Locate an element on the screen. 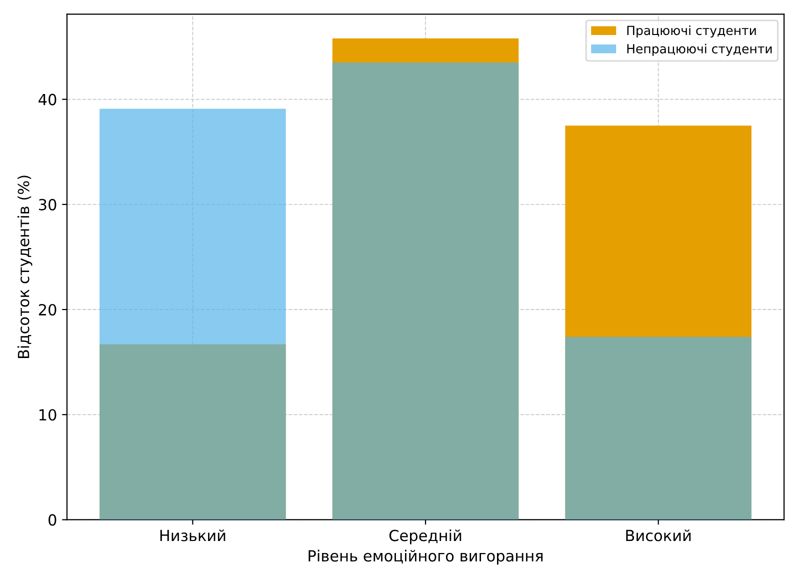  y-tick-label: 0 is located at coordinates (52, 520).